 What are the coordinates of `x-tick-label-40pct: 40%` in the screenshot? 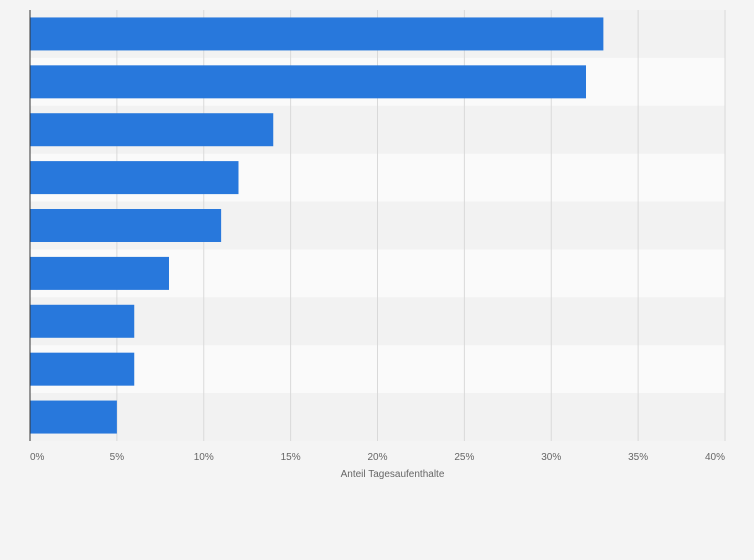 It's located at (715, 457).